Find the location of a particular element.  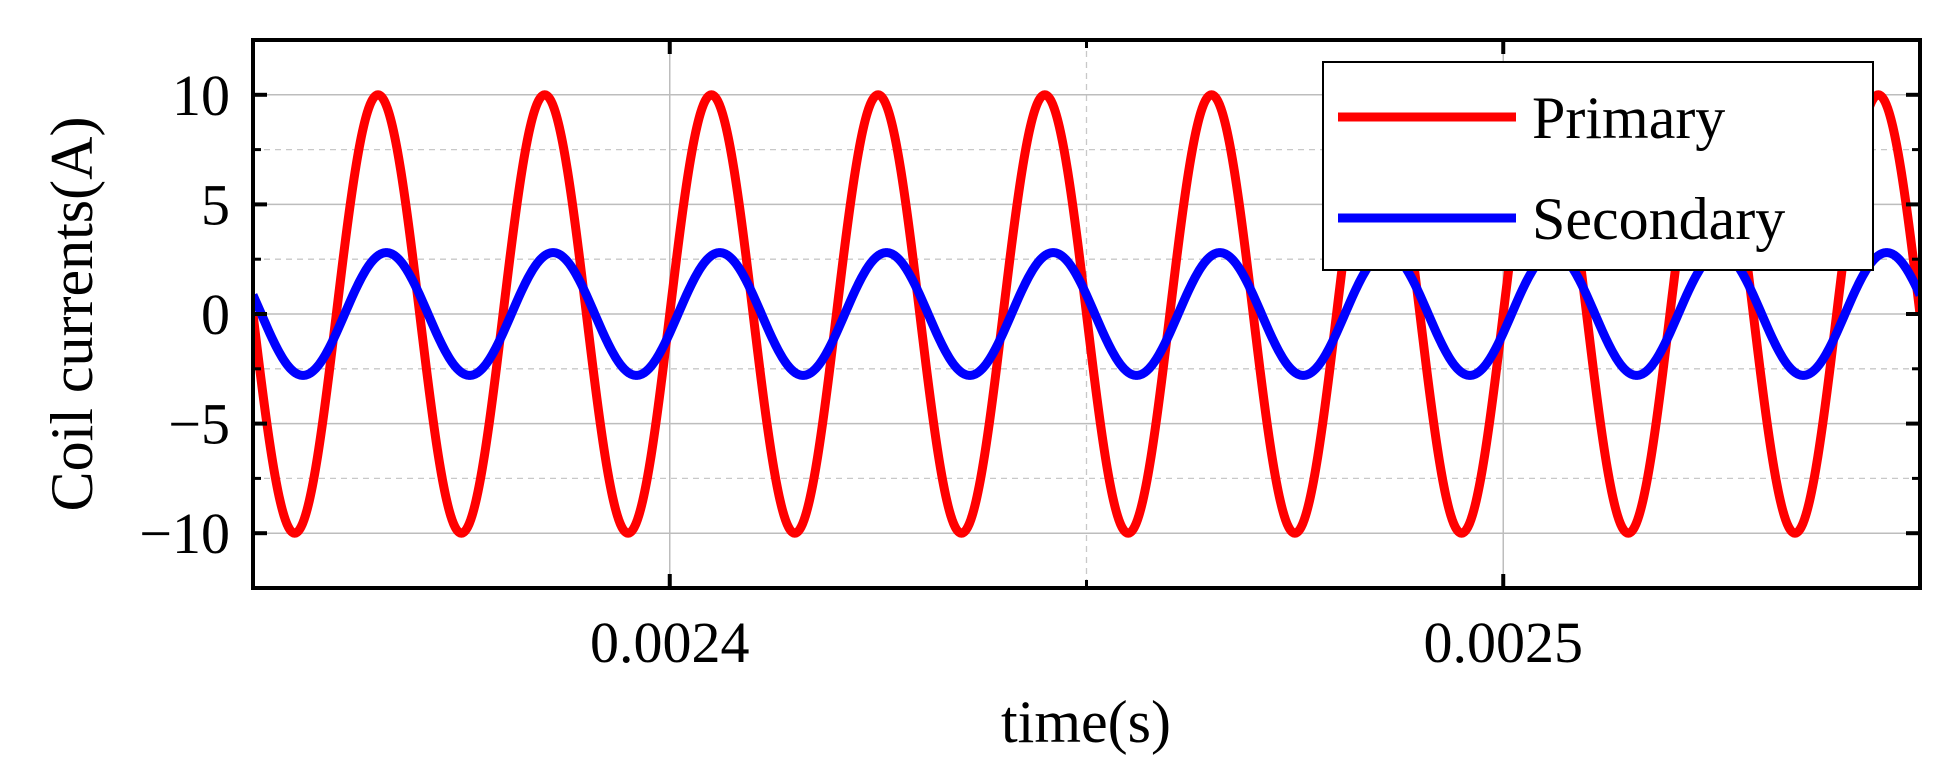

y-tick-label: −5 is located at coordinates (199, 424).